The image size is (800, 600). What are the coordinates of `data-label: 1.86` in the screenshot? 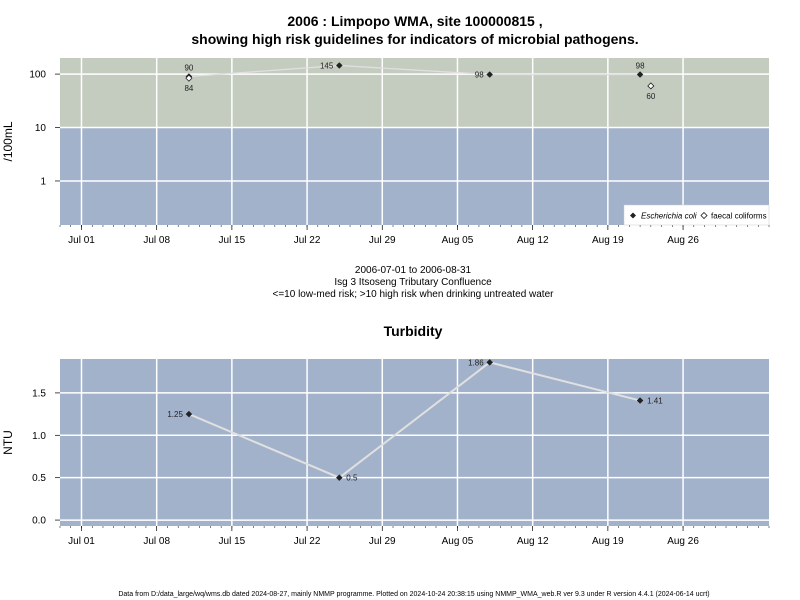 It's located at (476, 362).